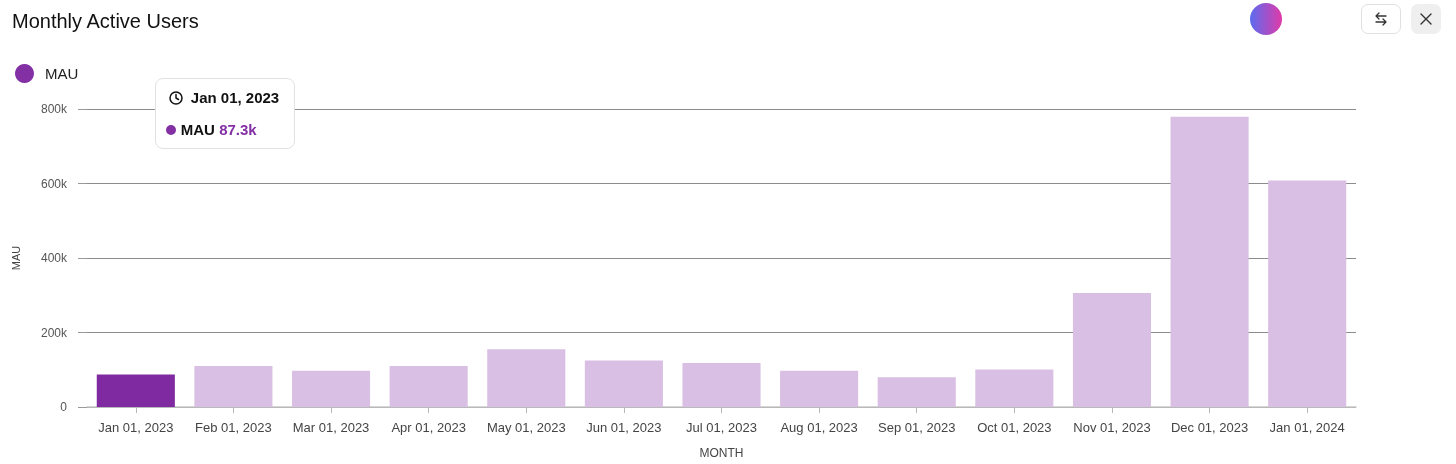 This screenshot has height=464, width=1456. What do you see at coordinates (624, 427) in the screenshot?
I see `x-tick-label: Jun 01, 2023` at bounding box center [624, 427].